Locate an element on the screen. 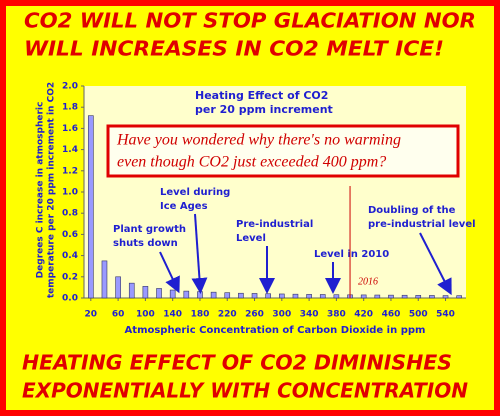 The height and width of the screenshot is (416, 500). y-tick-label: 0.0 is located at coordinates (70, 299).